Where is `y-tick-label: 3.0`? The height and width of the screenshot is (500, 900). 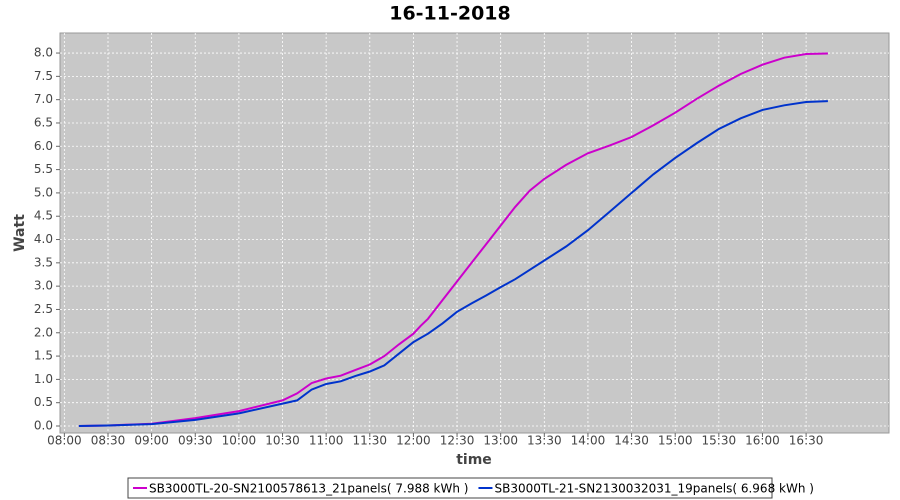 y-tick-label: 3.0 is located at coordinates (43, 286).